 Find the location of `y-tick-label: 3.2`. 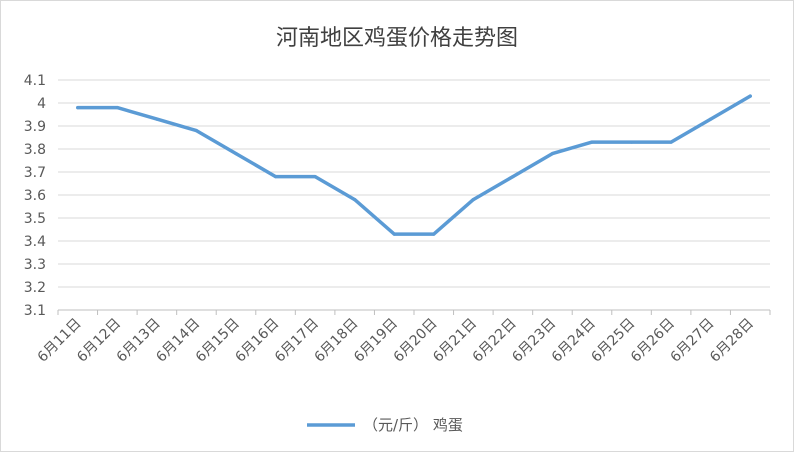

y-tick-label: 3.2 is located at coordinates (35, 288).